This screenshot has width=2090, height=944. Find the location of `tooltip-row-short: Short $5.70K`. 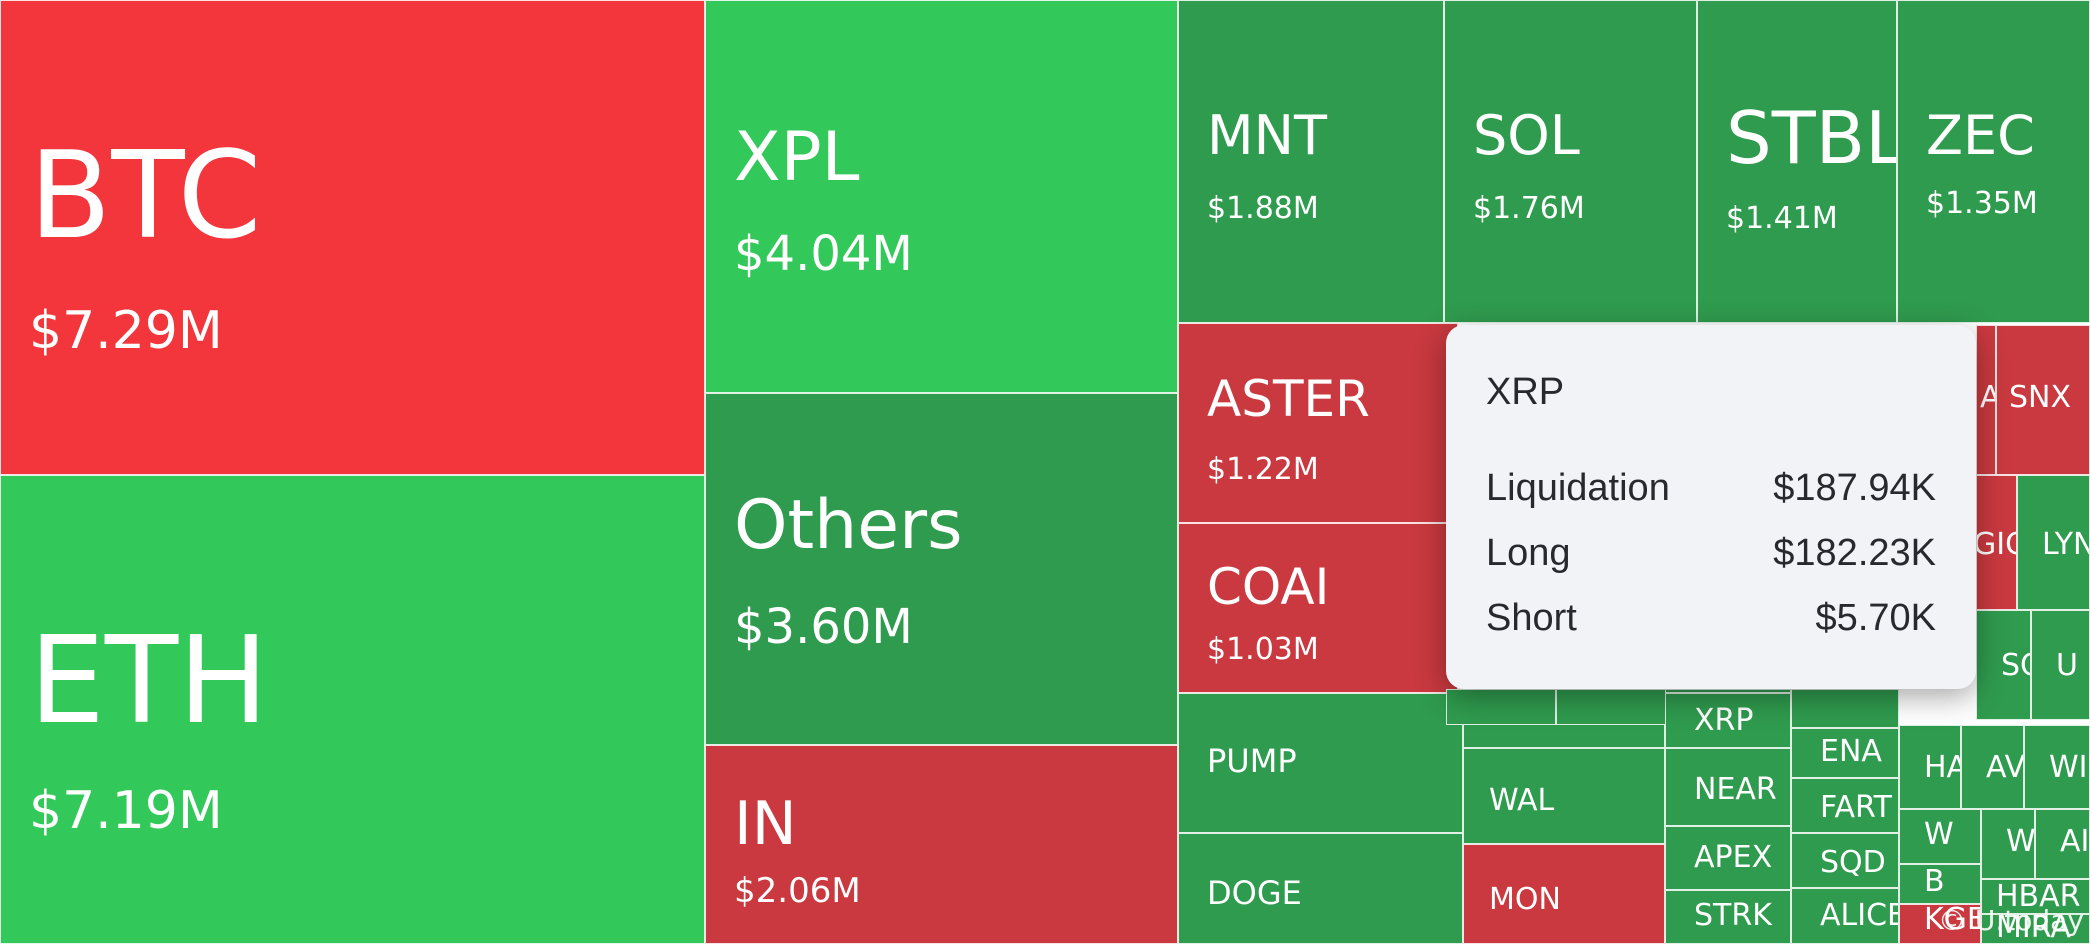

tooltip-row-short: Short $5.70K is located at coordinates (1711, 618).